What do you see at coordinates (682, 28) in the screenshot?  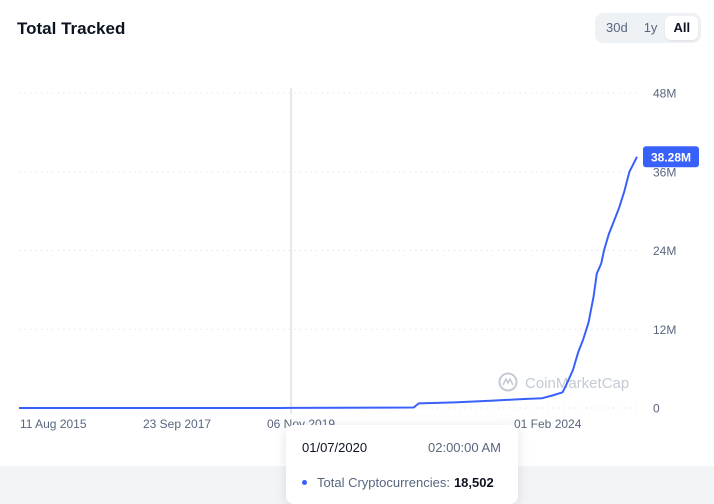 I see `range-all-button: All` at bounding box center [682, 28].